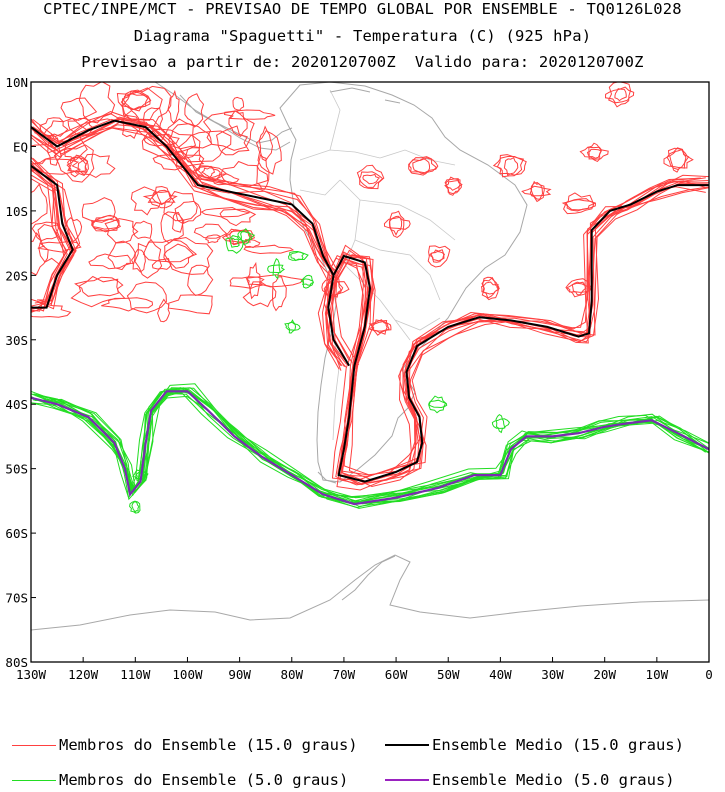 This screenshot has width=725, height=792. Describe the element at coordinates (16, 340) in the screenshot. I see `lat-tick-label: 30S` at that location.